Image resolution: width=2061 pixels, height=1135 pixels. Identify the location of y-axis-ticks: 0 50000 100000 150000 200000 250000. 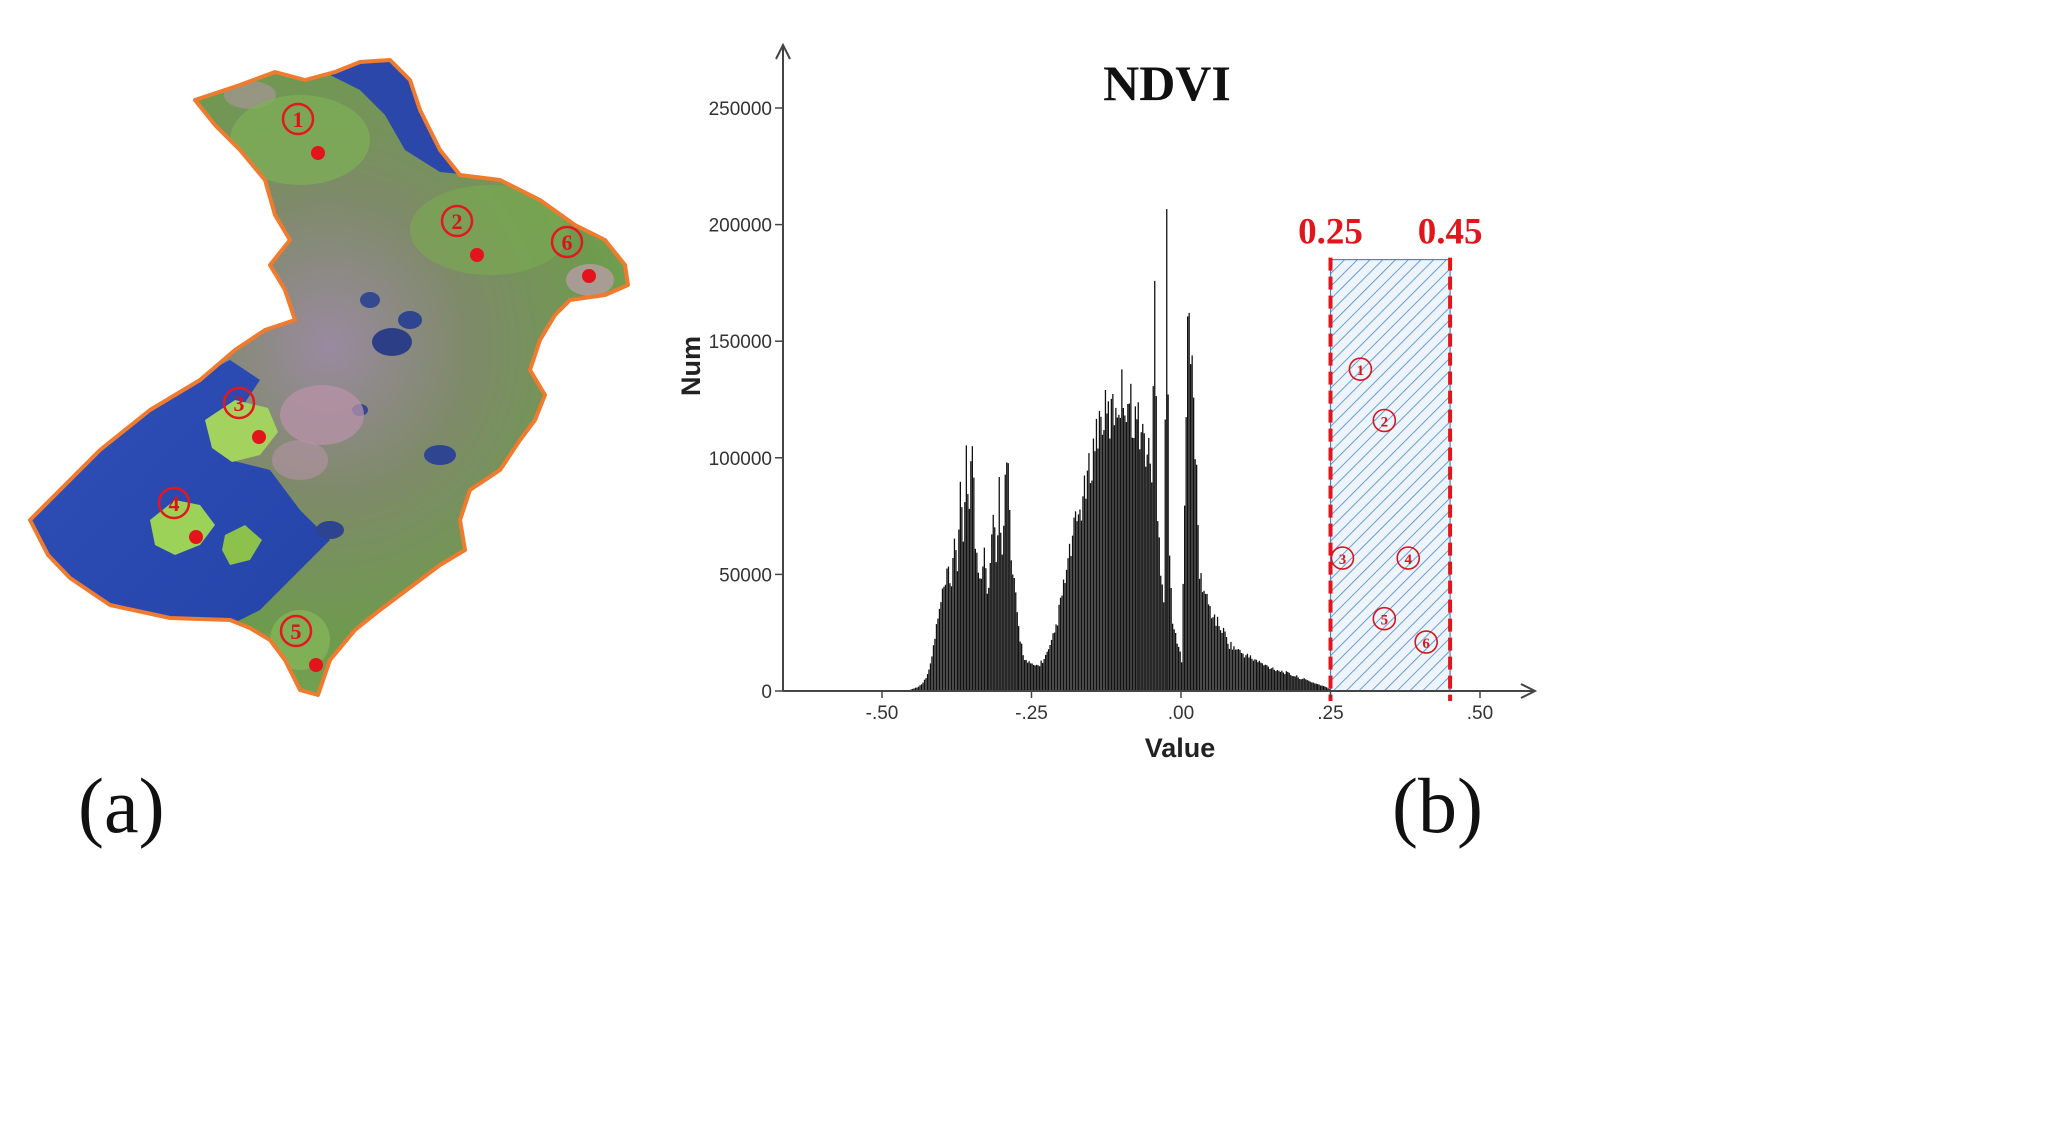
(746, 401).